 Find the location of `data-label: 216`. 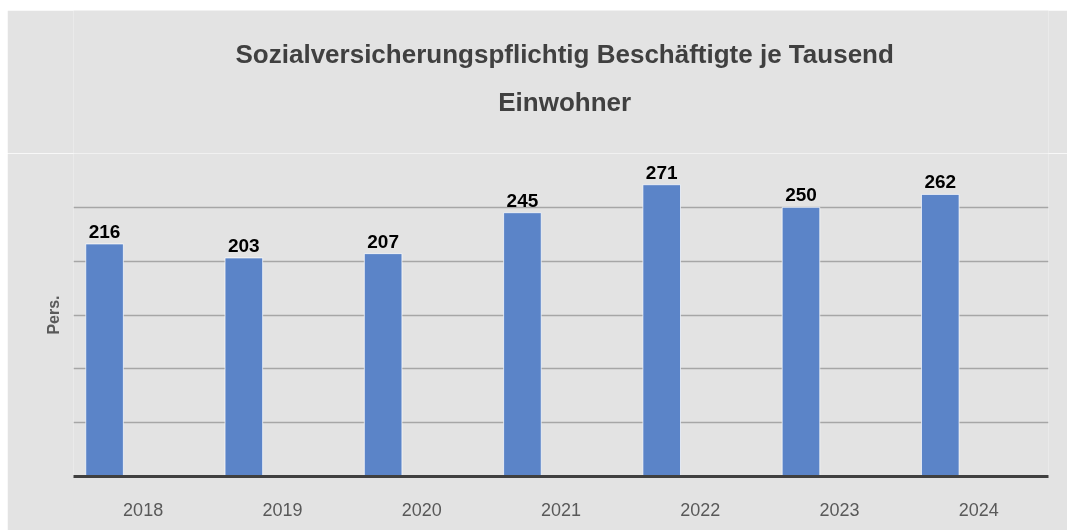

data-label: 216 is located at coordinates (104, 231).